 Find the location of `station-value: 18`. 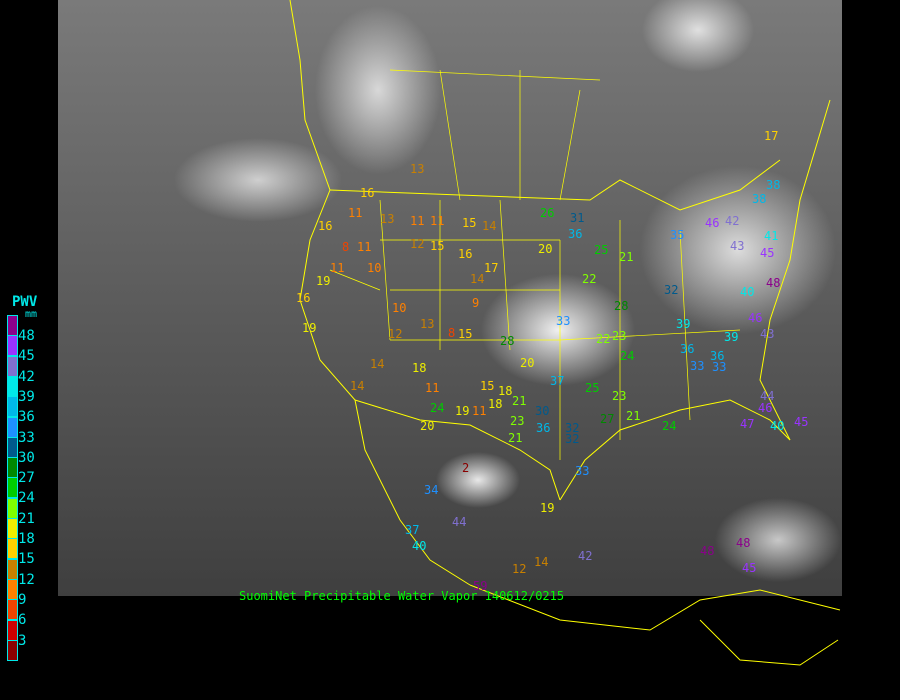

station-value: 18 is located at coordinates (495, 404).